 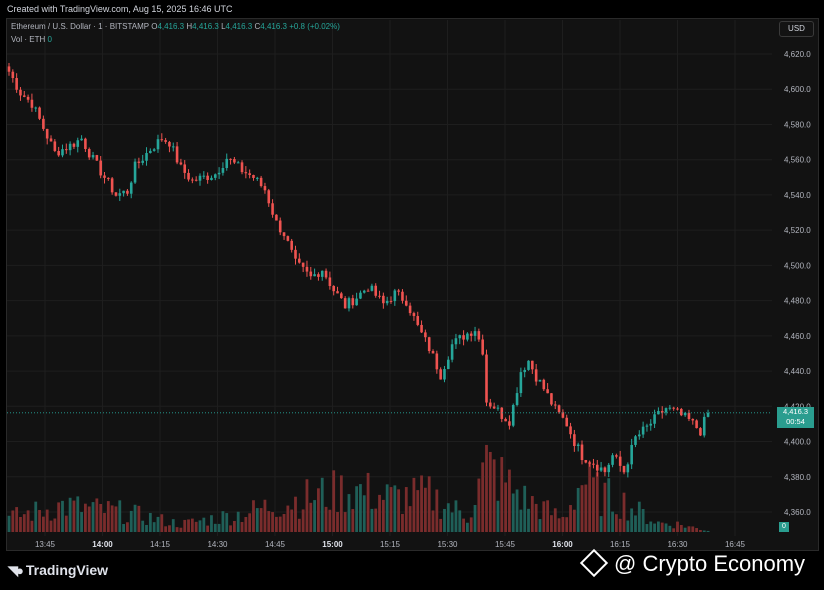 I want to click on volume-legend-label: Vol · ETH, so click(x=28, y=39).